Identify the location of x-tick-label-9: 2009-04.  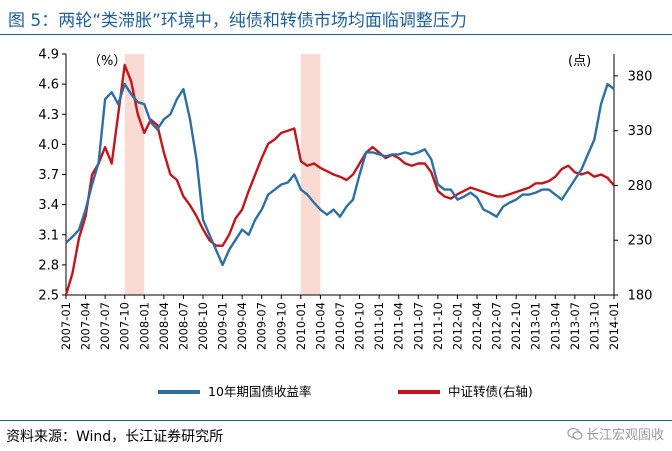
(242, 326).